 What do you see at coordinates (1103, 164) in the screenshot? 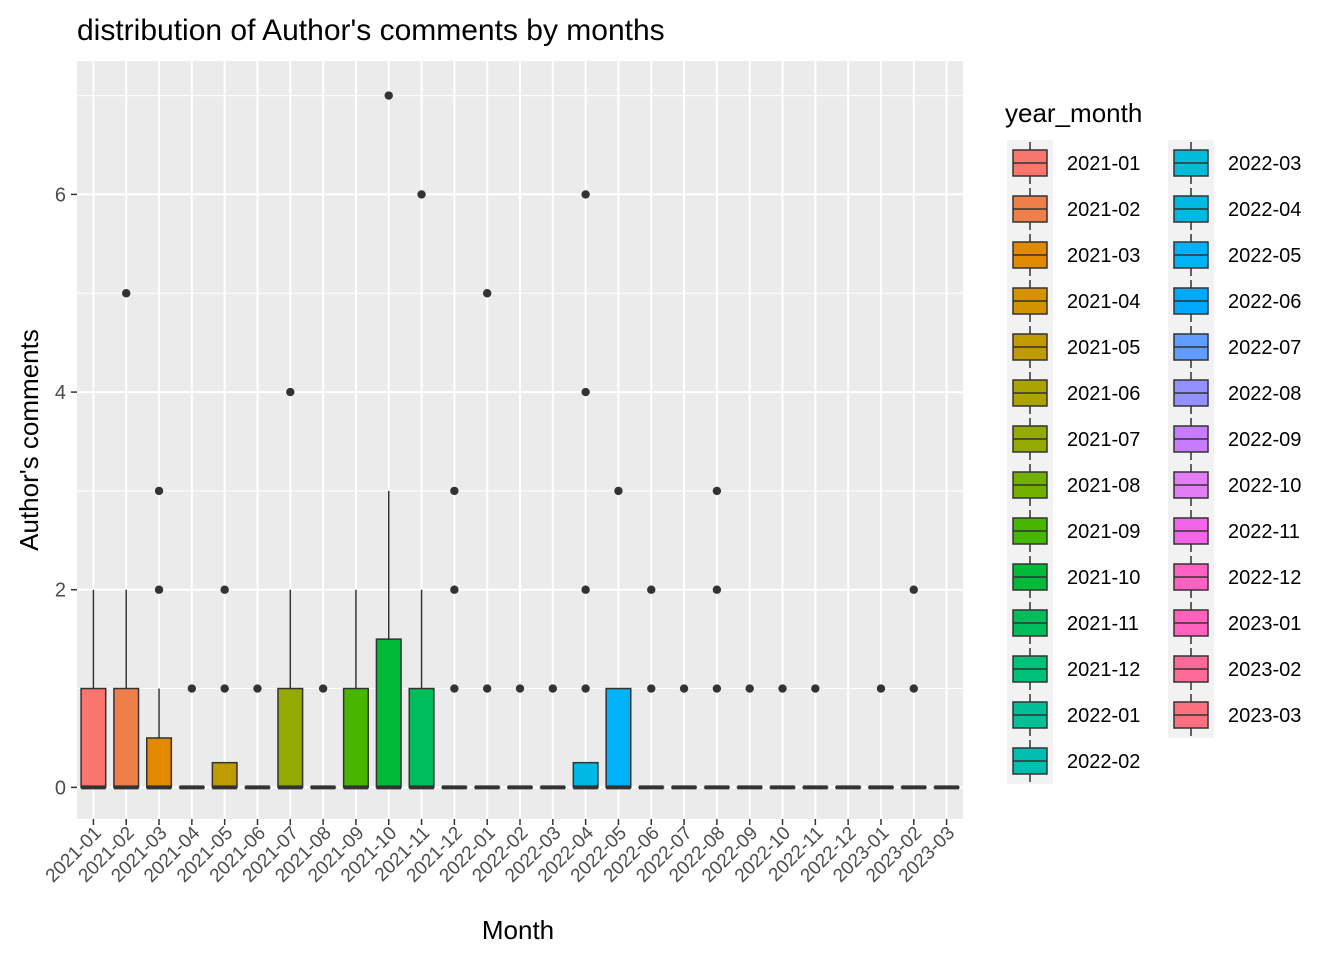
I see `legend-label: 2021-01` at bounding box center [1103, 164].